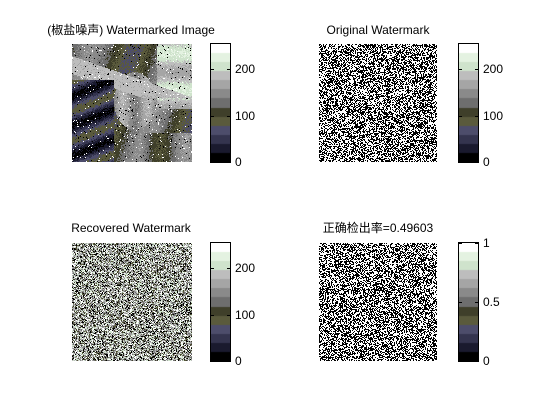  What do you see at coordinates (378, 103) in the screenshot?
I see `original-watermark-image` at bounding box center [378, 103].